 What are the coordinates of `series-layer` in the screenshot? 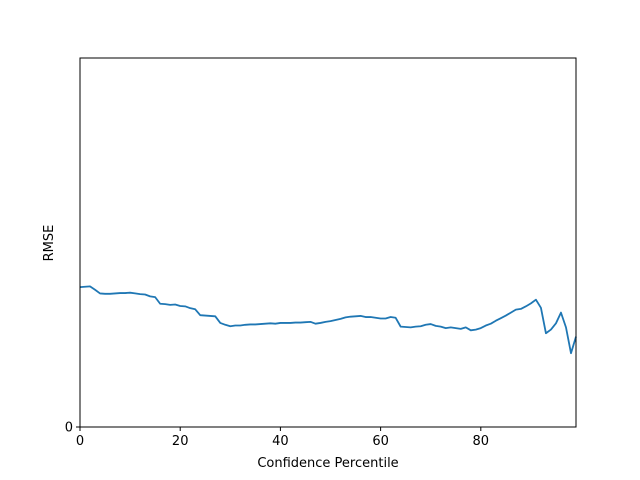 It's located at (328, 320).